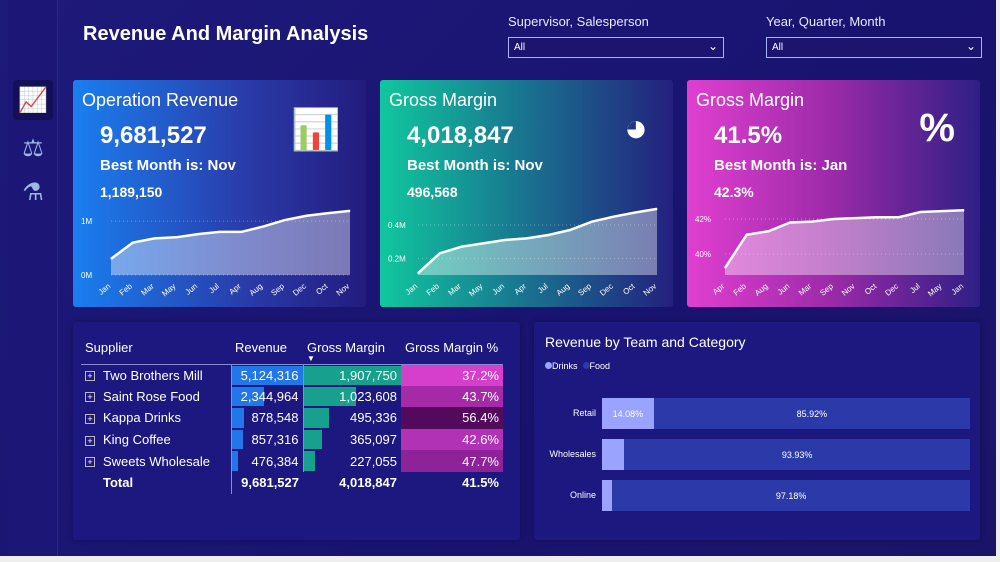 The height and width of the screenshot is (562, 1000). What do you see at coordinates (373, 418) in the screenshot?
I see `gross-margin-value: 495,336` at bounding box center [373, 418].